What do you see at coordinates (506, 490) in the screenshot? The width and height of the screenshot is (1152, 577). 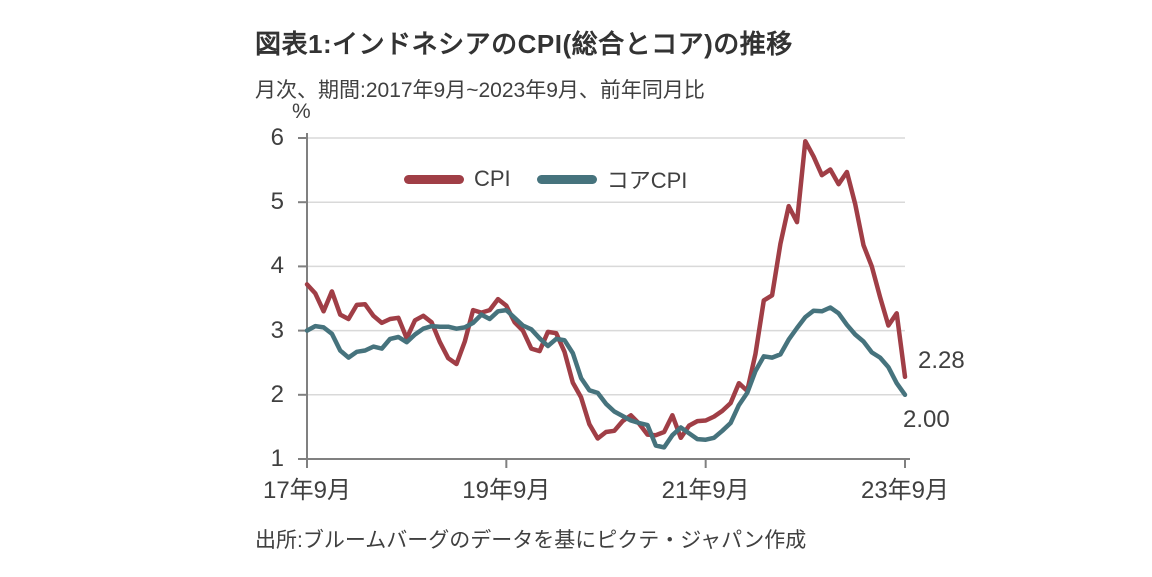 I see `x-axis-tick-label: 19年9月` at bounding box center [506, 490].